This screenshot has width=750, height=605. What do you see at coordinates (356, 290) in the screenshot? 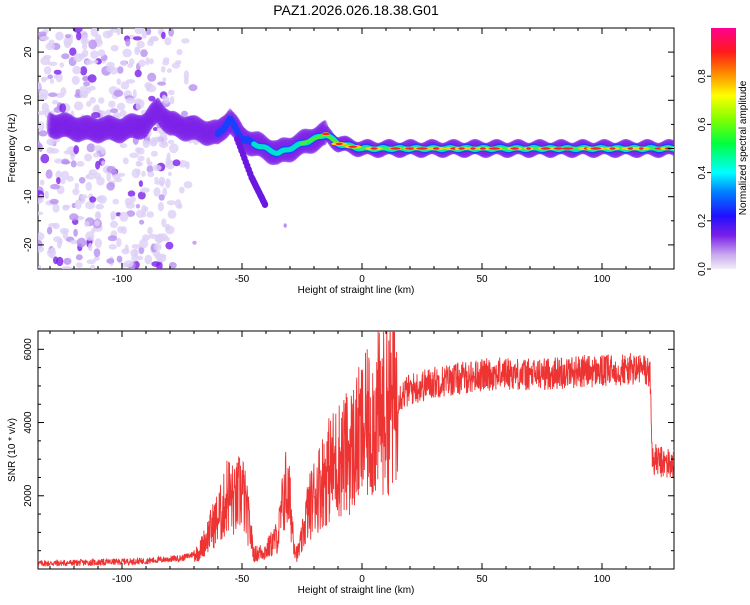
I see `spectrogram-xlabel: Height of straight line (km)` at bounding box center [356, 290].